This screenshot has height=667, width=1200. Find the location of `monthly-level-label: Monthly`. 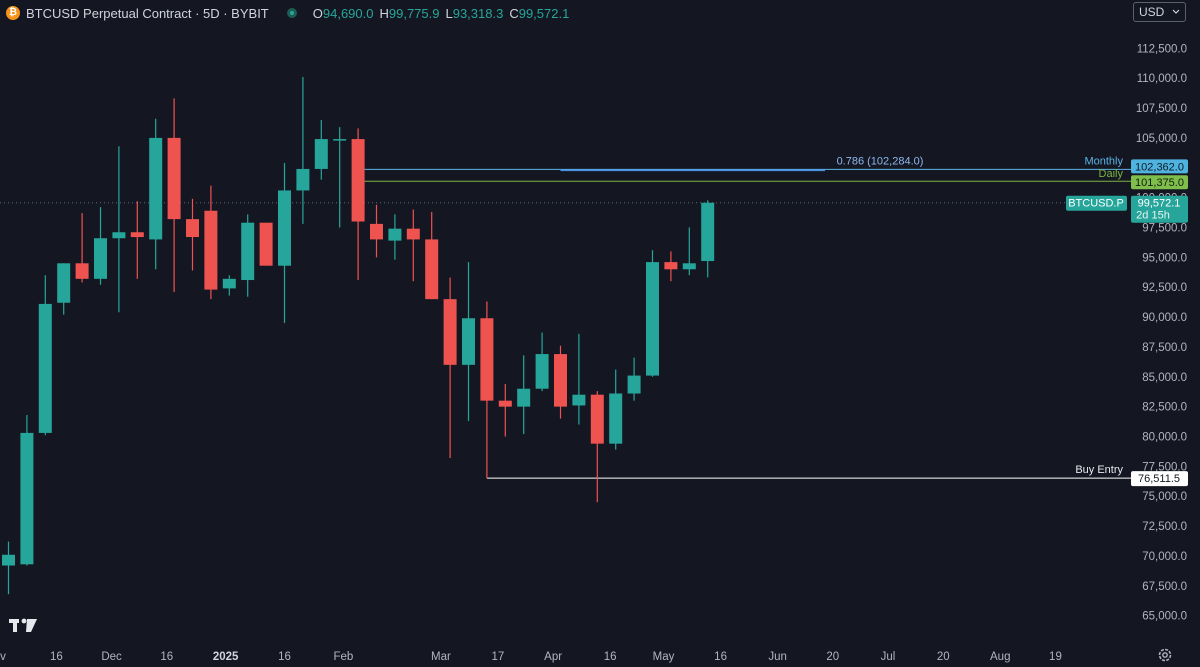

monthly-level-label: Monthly is located at coordinates (1103, 161).